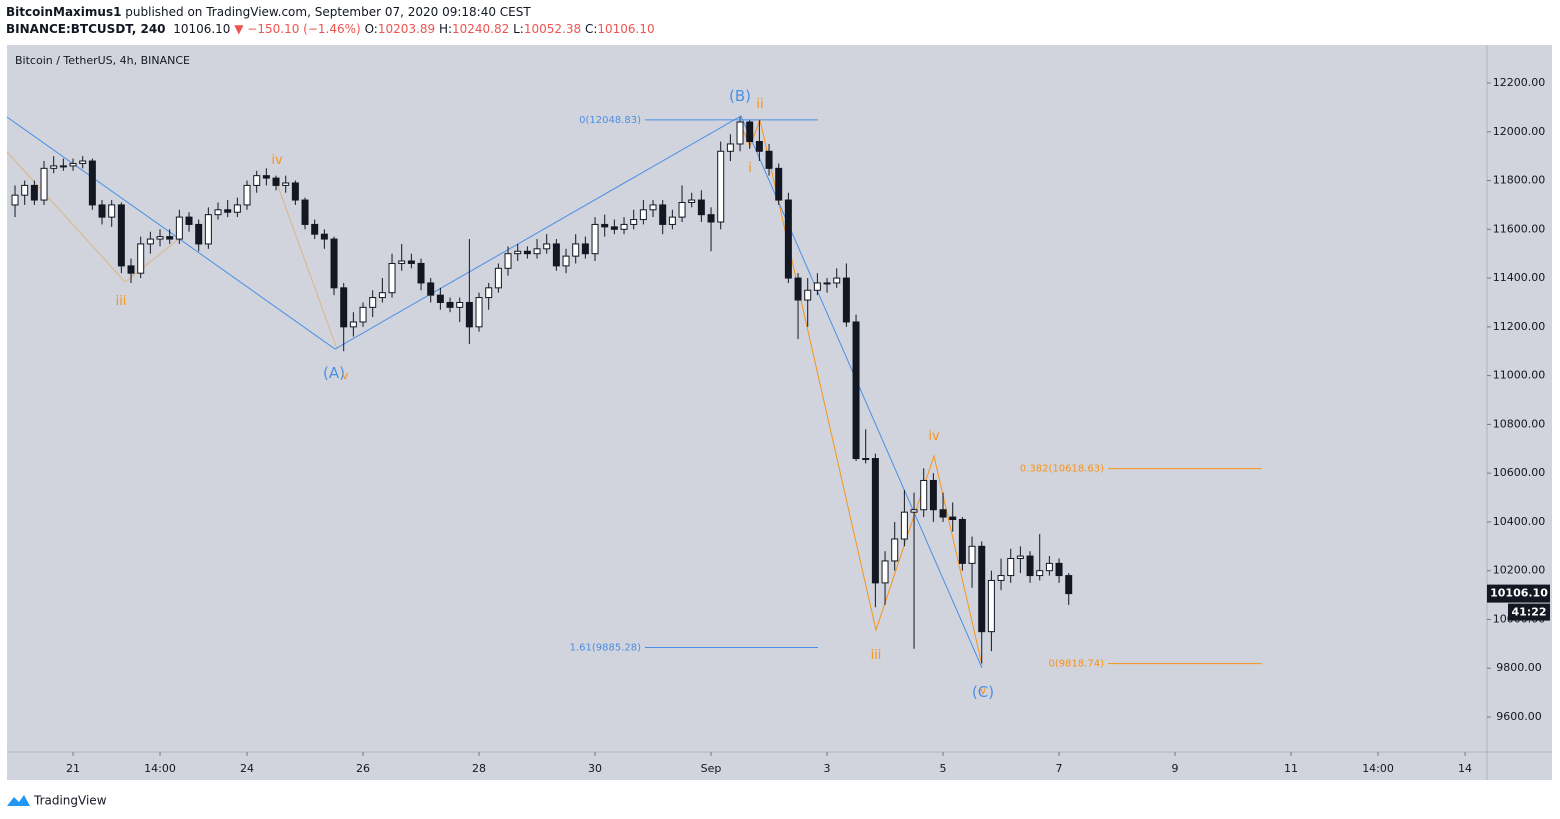 This screenshot has height=819, width=1560. Describe the element at coordinates (102, 60) in the screenshot. I see `chart-title: Bitcoin / TetherUS, 4h, BINANCE` at that location.